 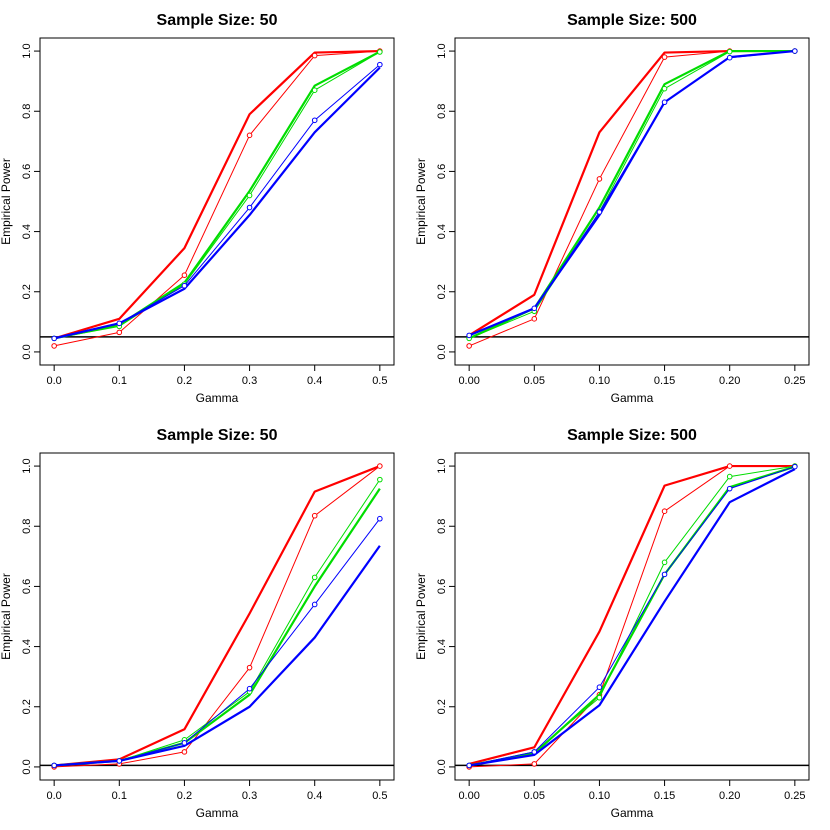 I want to click on x-tick-label: 0.5, so click(x=379, y=381).